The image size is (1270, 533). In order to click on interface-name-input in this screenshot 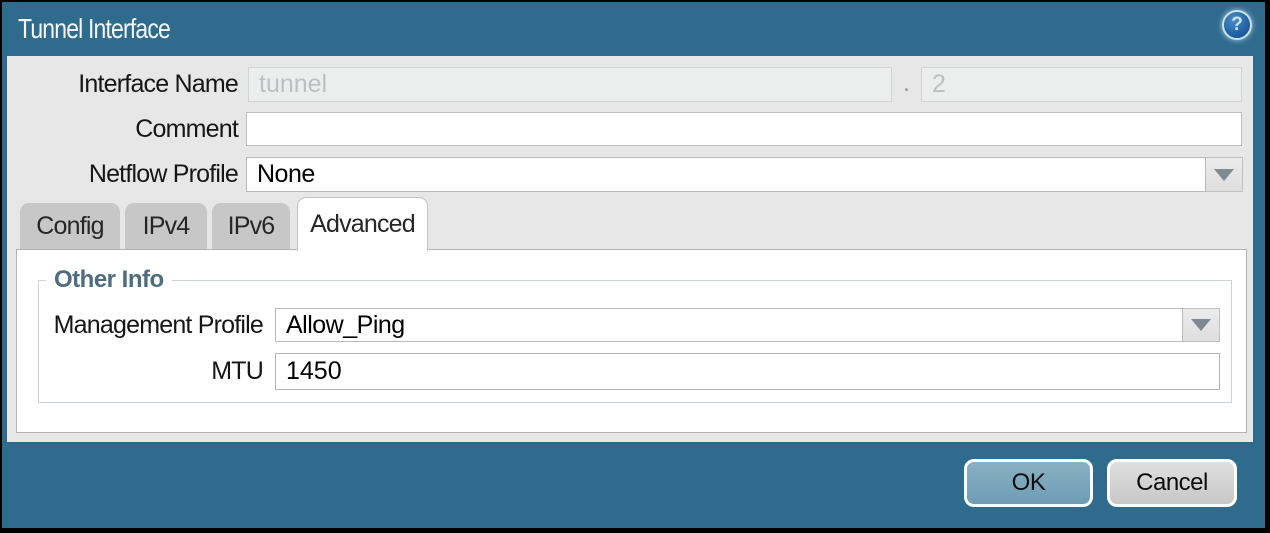, I will do `click(570, 84)`.